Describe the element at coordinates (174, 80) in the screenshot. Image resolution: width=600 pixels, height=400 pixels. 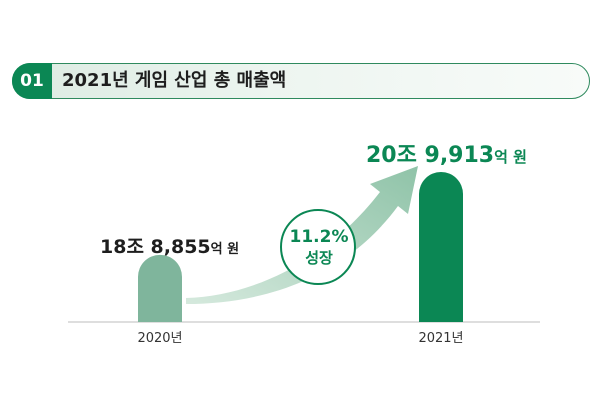
I see `chart-title: 2021년 게임 산업 총 매출액` at that location.